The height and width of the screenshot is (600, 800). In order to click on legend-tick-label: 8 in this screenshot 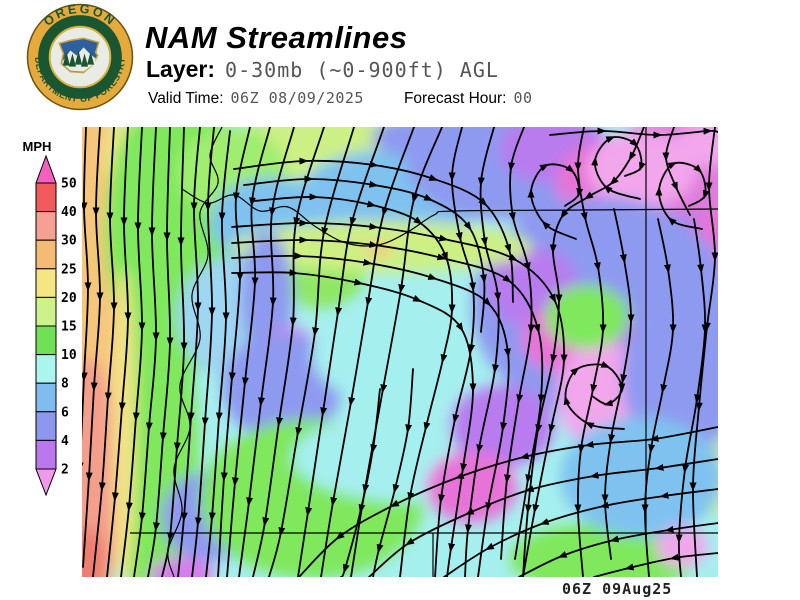, I will do `click(65, 384)`.